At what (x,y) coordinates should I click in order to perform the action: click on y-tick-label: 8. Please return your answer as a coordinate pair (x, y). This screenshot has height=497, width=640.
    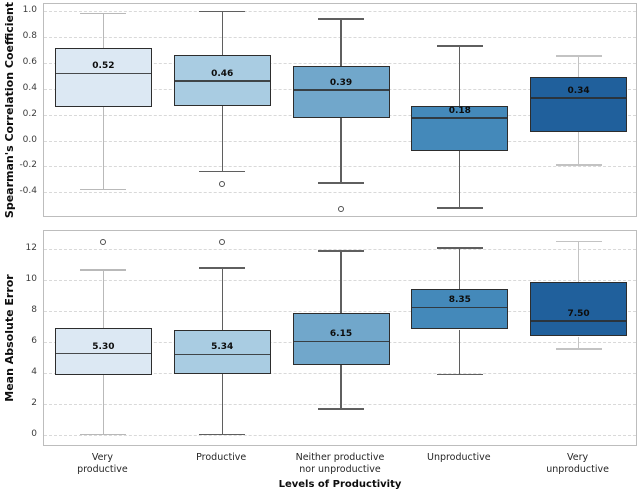
    Looking at the image, I should click on (34, 310).